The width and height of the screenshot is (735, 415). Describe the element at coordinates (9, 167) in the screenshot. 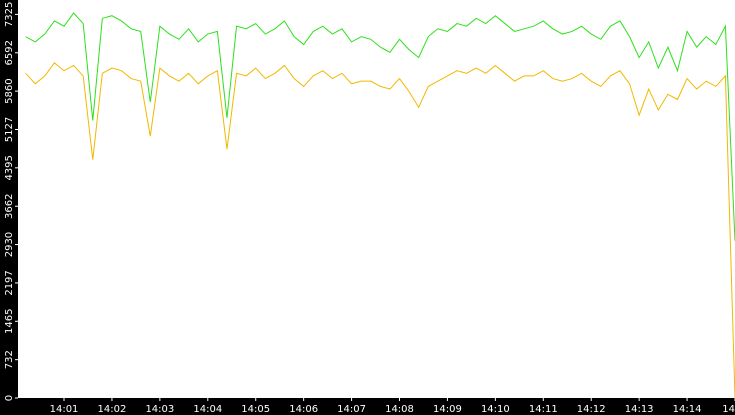

I see `y-tick-label: 4395` at that location.